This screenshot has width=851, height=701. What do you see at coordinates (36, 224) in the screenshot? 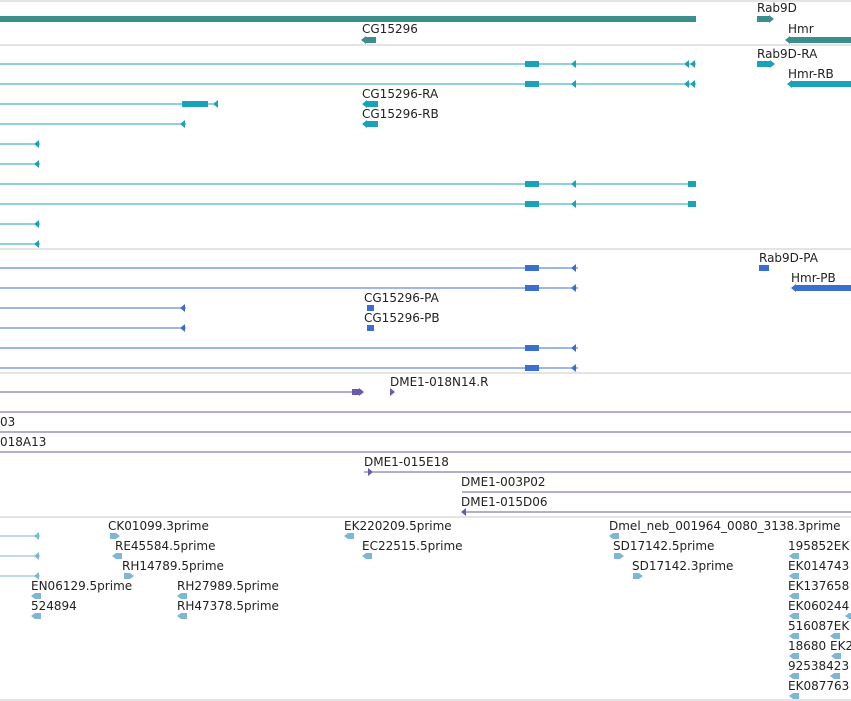
I see `transcript-short-2-arrow` at bounding box center [36, 224].